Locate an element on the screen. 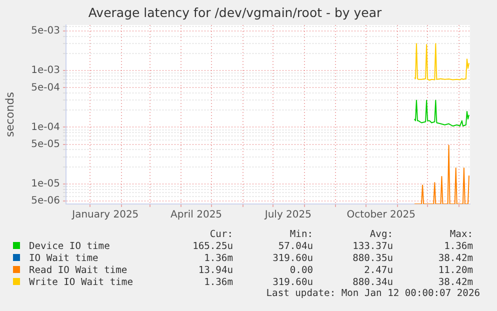 The width and height of the screenshot is (497, 311). y-tick-label: 5e-06 is located at coordinates (45, 200).